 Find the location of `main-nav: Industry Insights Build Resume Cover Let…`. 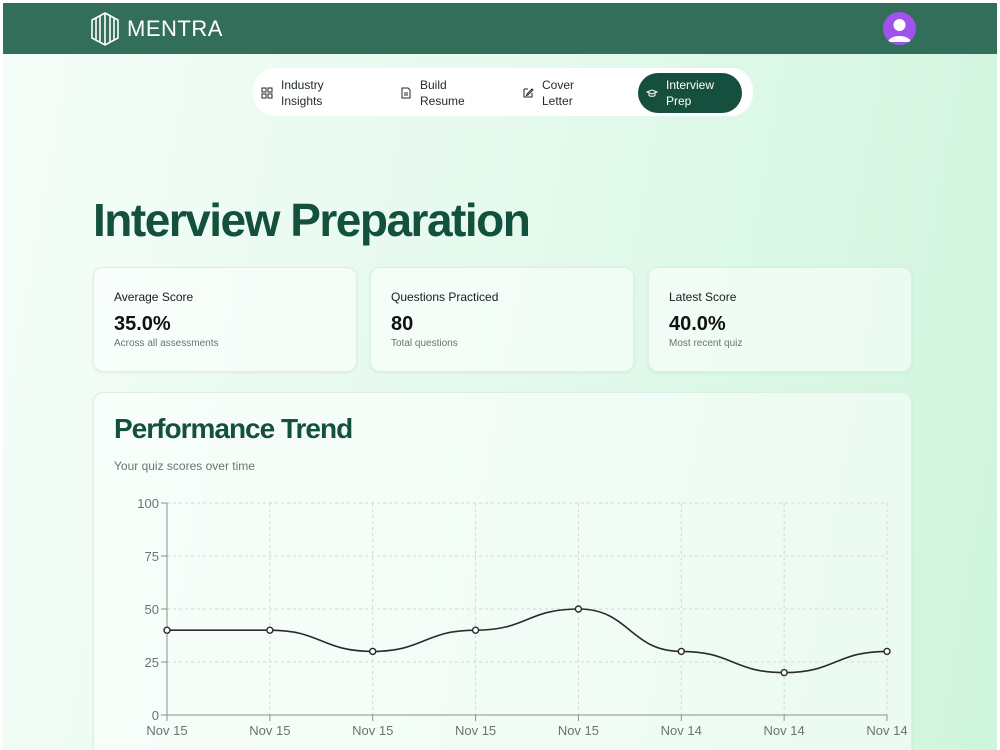

main-nav: Industry Insights Build Resume Cover Let… is located at coordinates (503, 92).